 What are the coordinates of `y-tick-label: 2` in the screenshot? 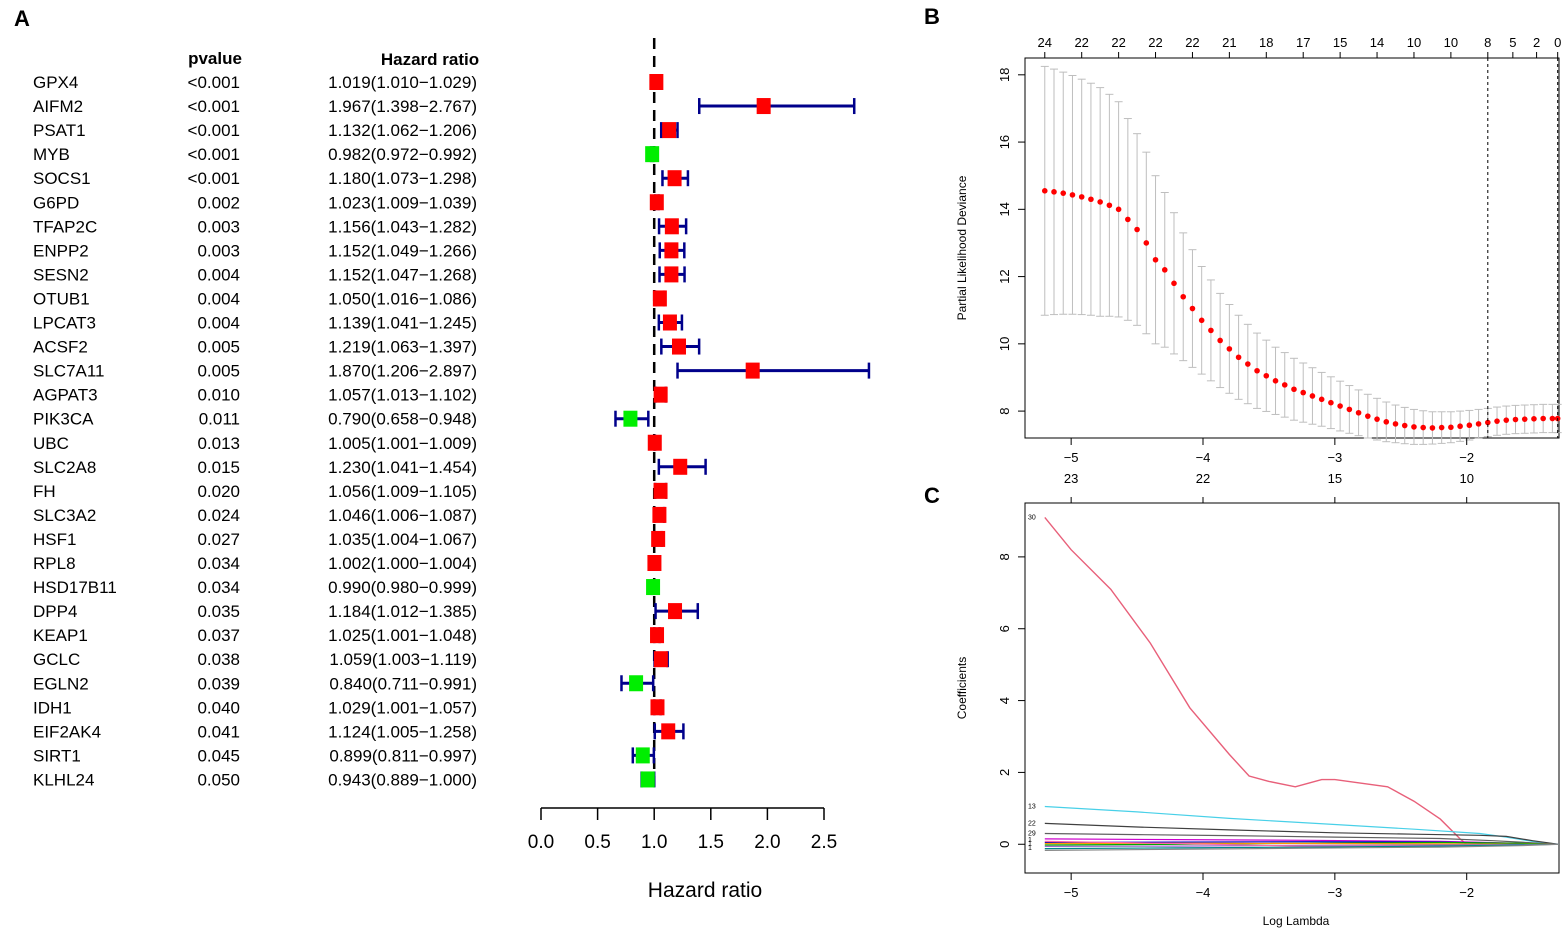 It's located at (1004, 772).